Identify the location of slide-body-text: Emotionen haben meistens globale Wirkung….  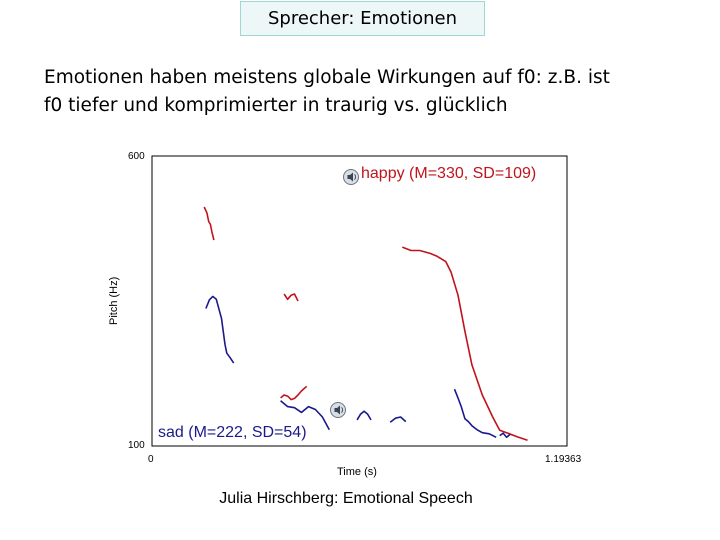
(364, 92).